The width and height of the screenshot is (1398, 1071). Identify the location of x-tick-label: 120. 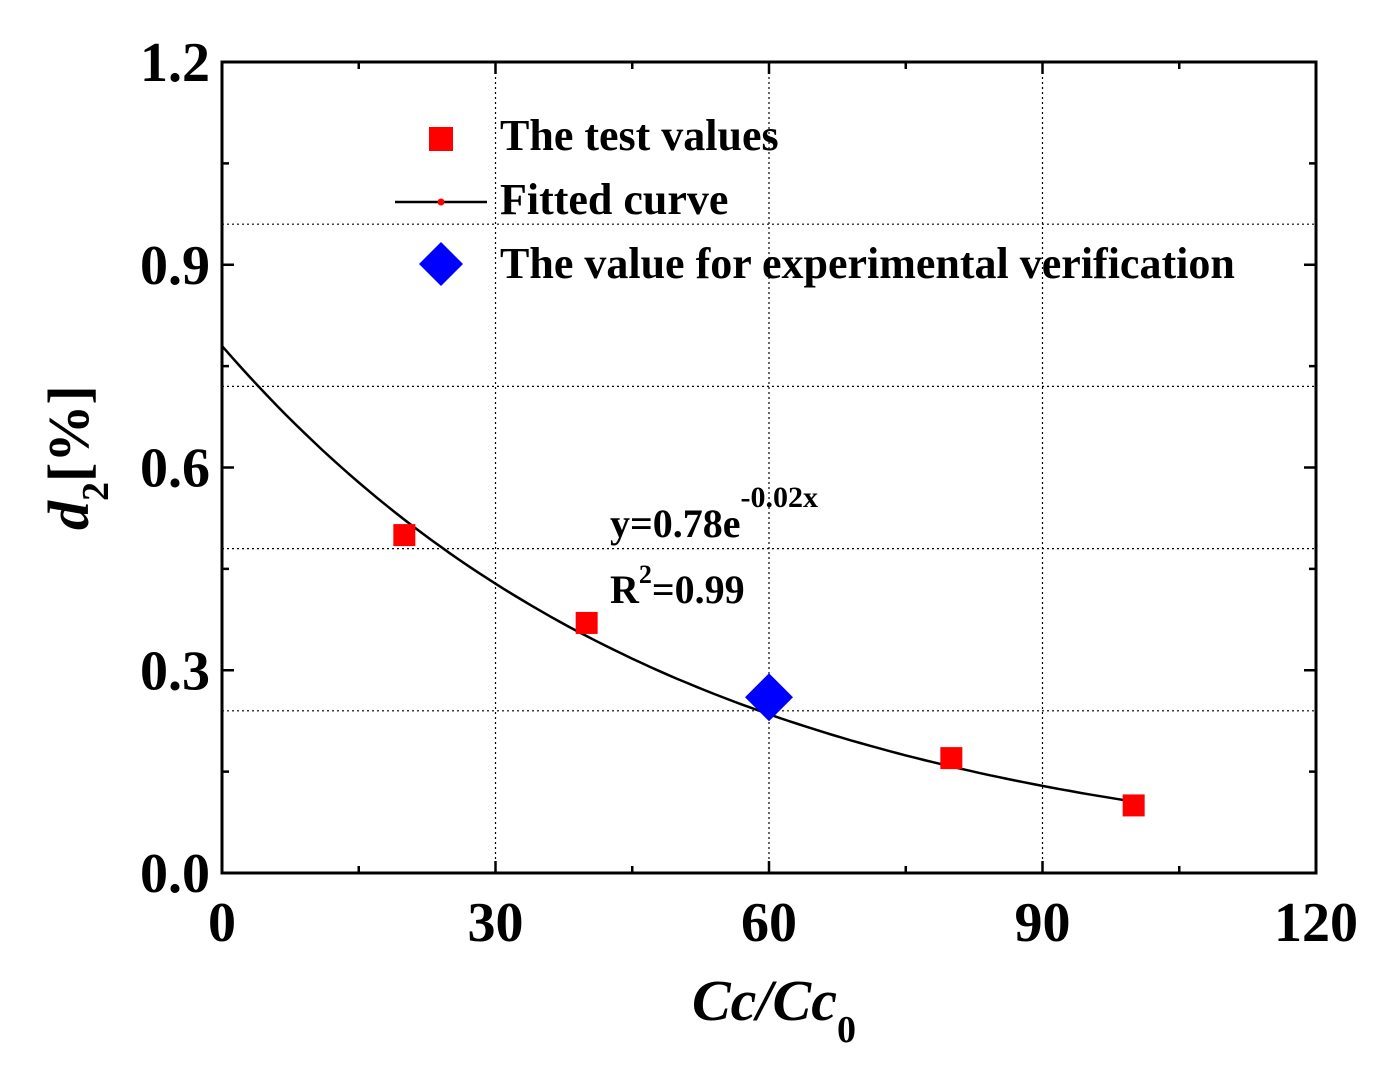
(1316, 923).